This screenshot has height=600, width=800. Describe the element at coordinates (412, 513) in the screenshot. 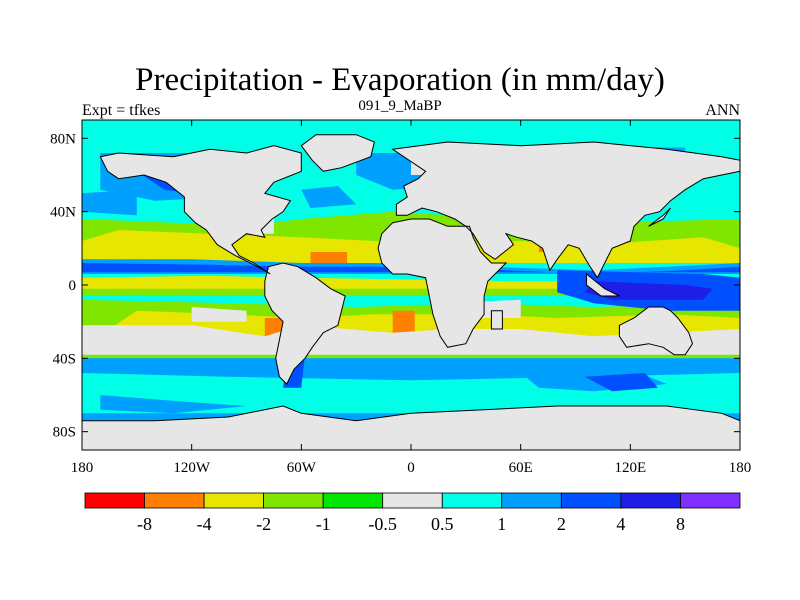

I see `colorbar: -8 -4 -2 -1 -0.5 0.5 1 2 4 8` at that location.